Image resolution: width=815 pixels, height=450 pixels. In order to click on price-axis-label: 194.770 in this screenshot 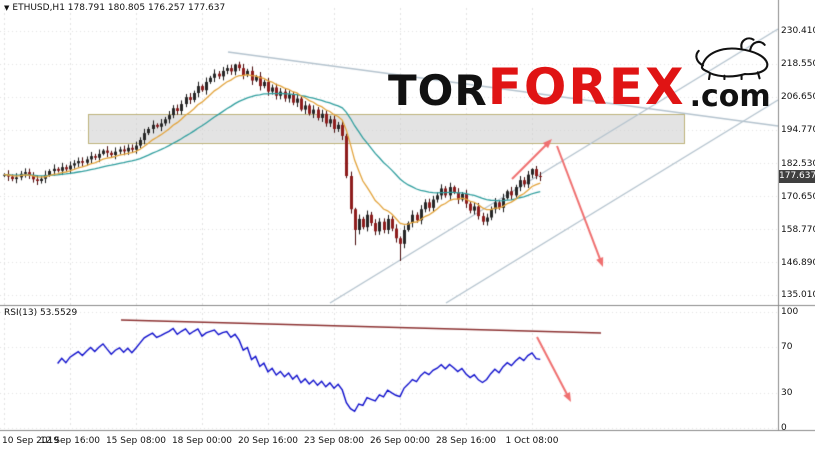, I will do `click(798, 130)`.